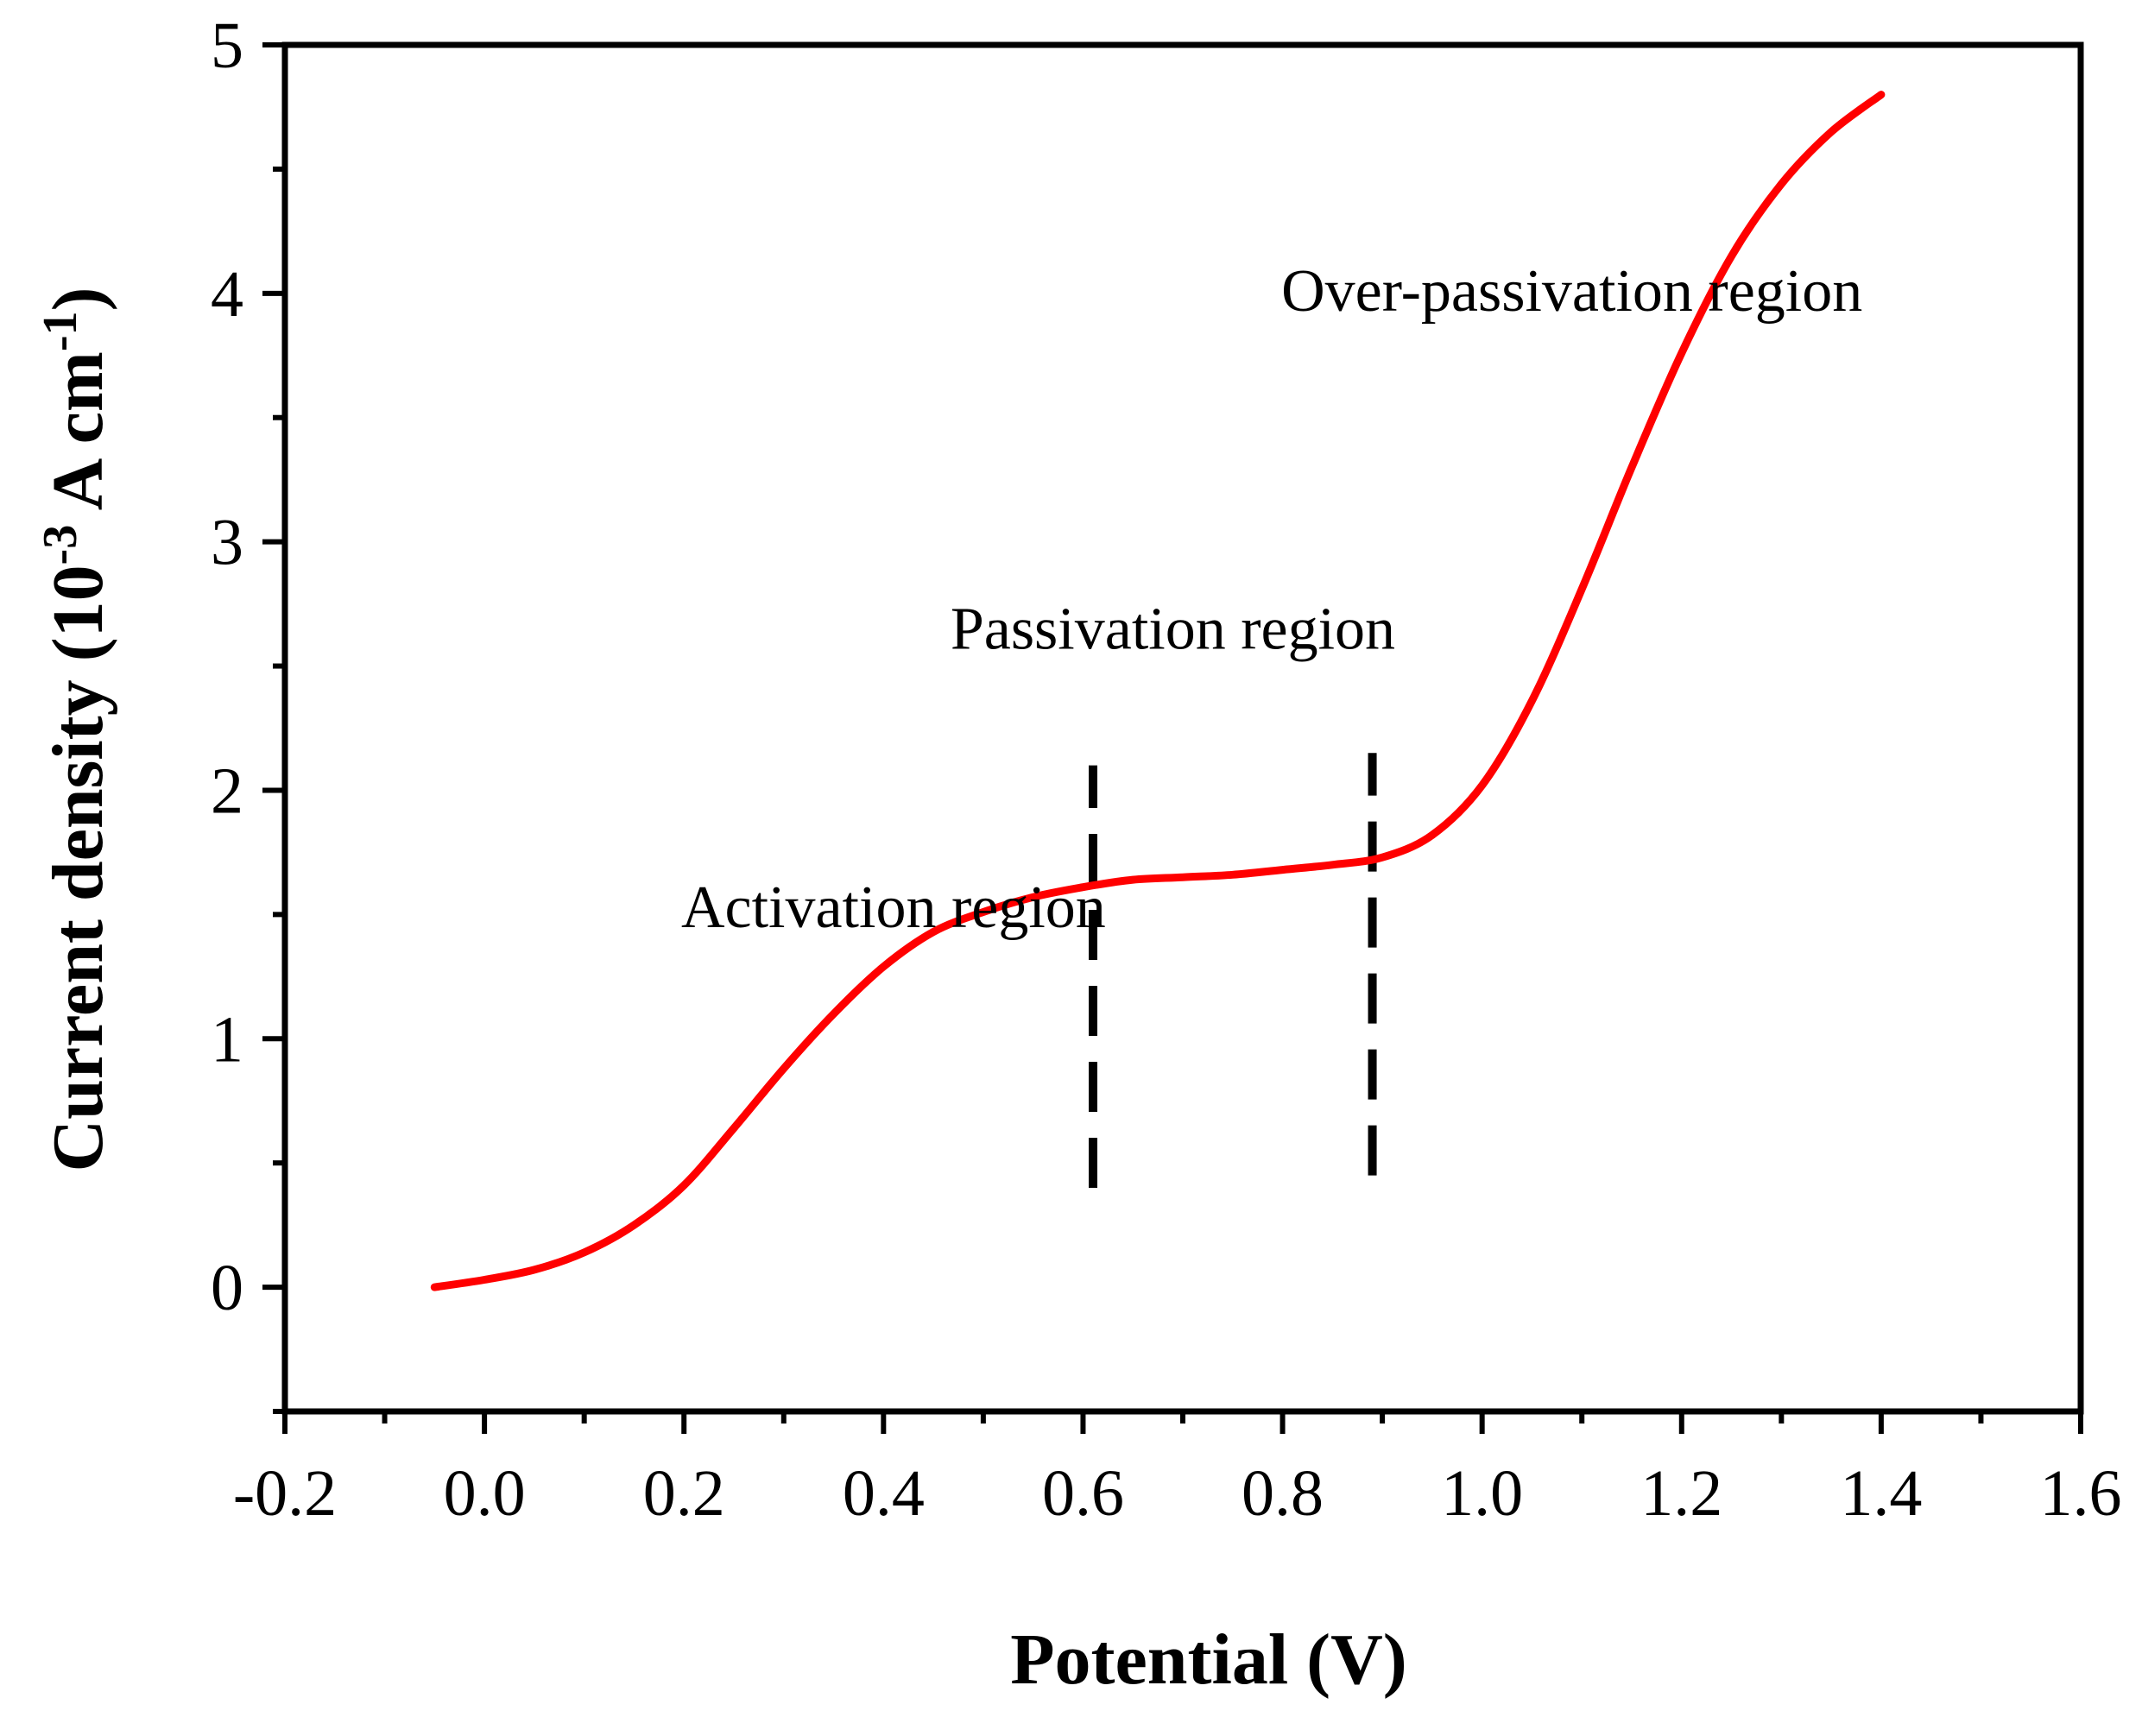 The image size is (2142, 1736). I want to click on region-annotation-2: Passivation region, so click(1173, 629).